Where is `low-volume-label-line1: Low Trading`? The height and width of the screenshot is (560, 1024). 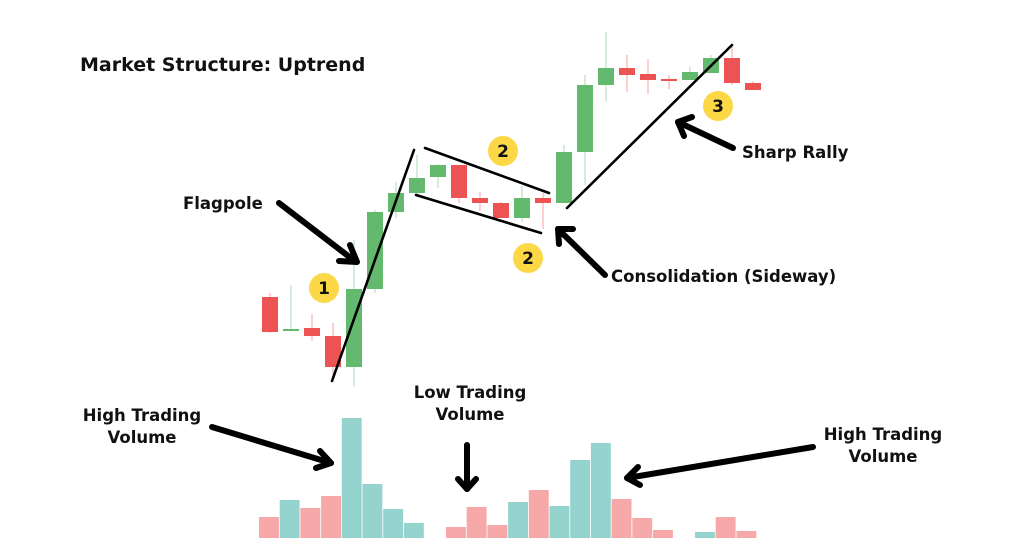
low-volume-label-line1: Low Trading is located at coordinates (470, 392).